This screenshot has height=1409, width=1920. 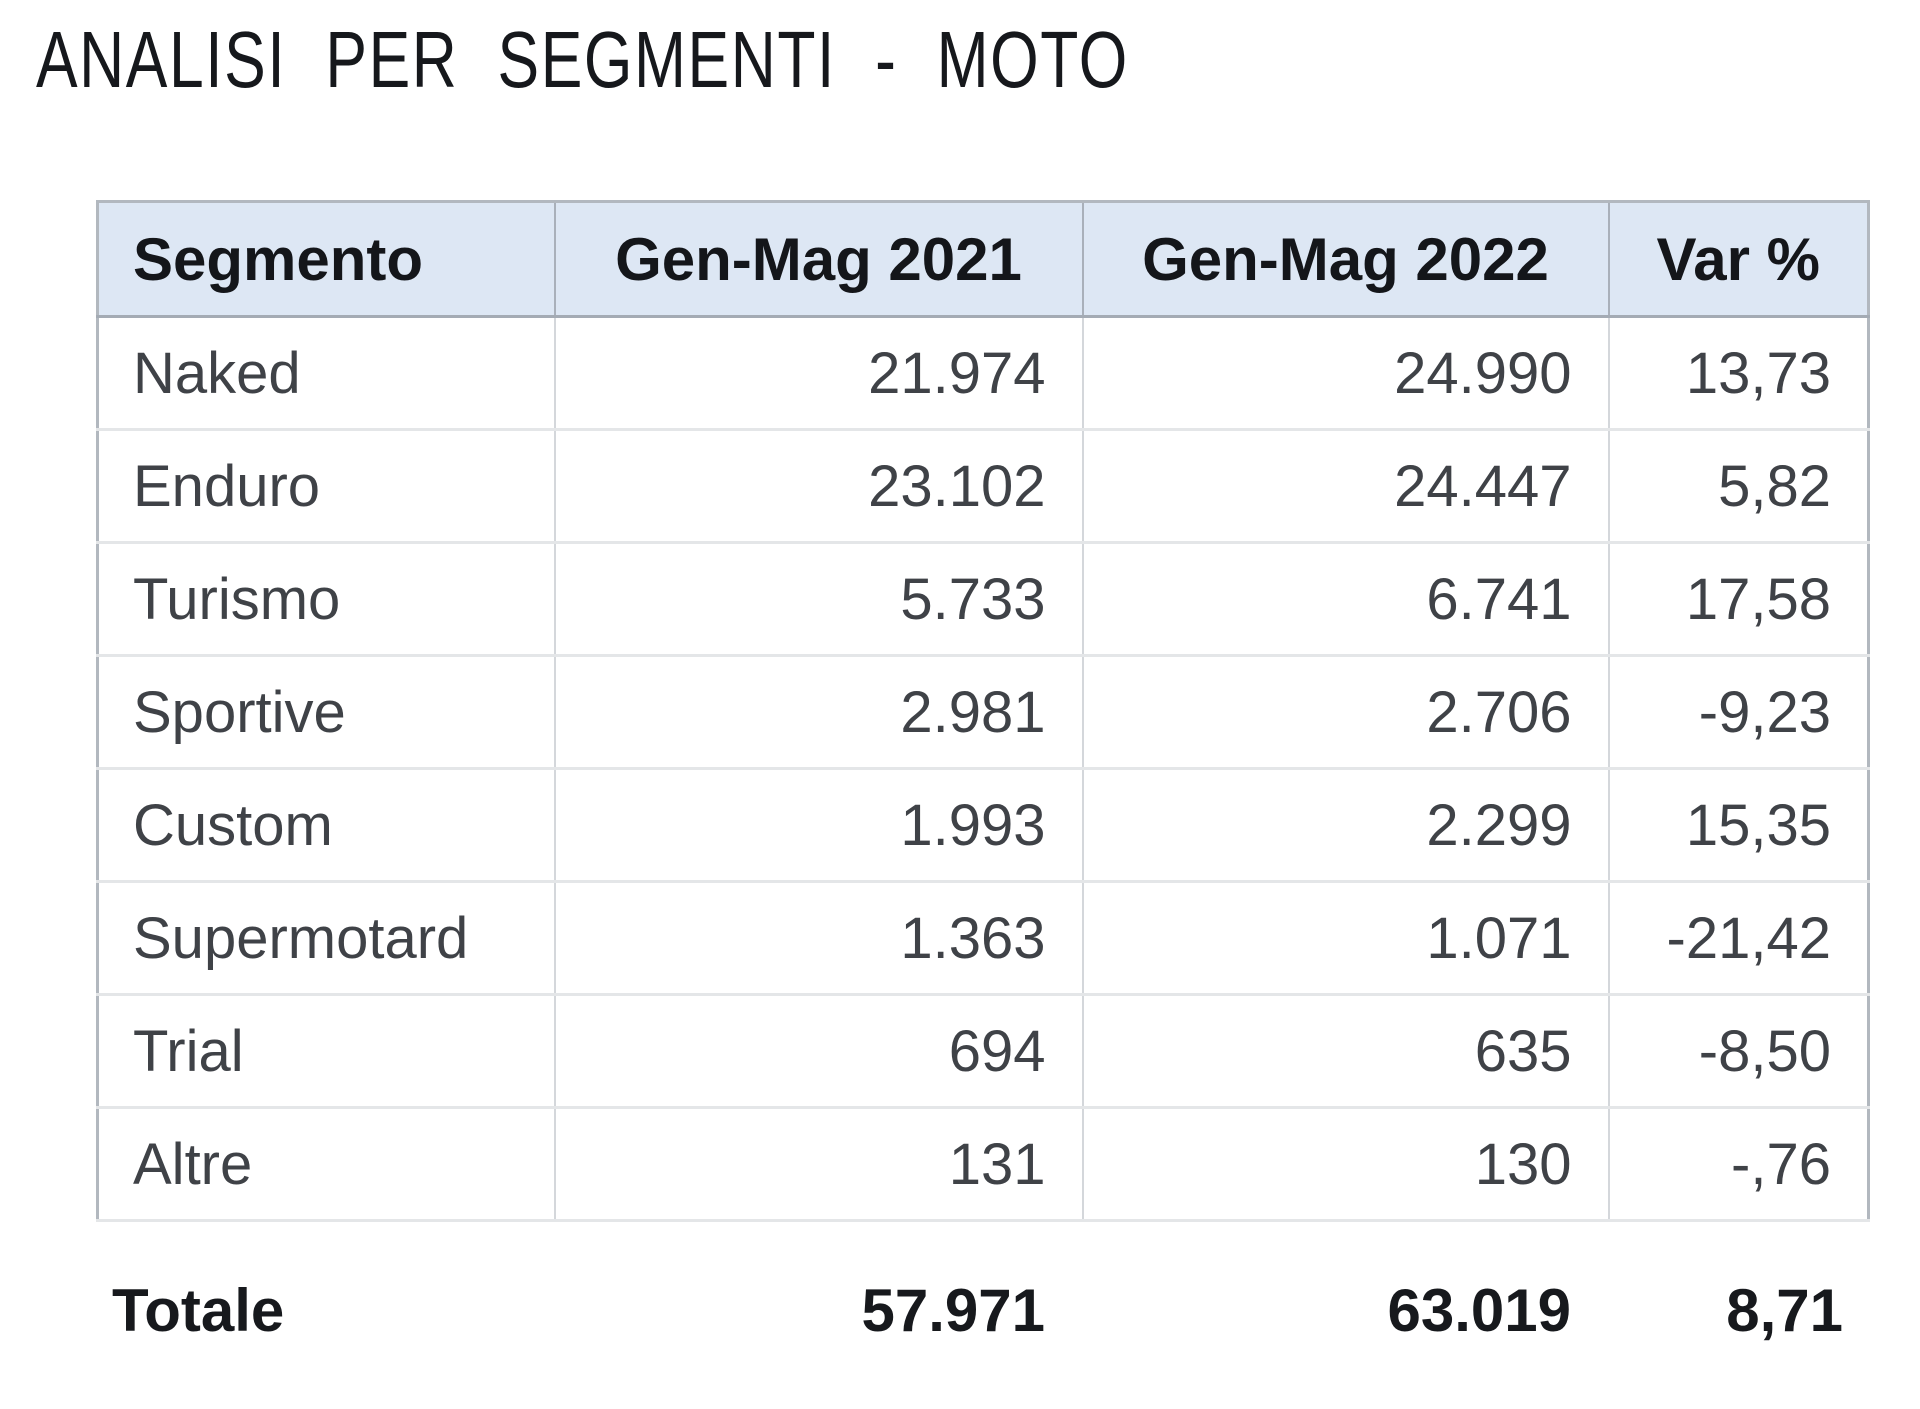 I want to click on col-header-segmento: Segmento, so click(x=326, y=259).